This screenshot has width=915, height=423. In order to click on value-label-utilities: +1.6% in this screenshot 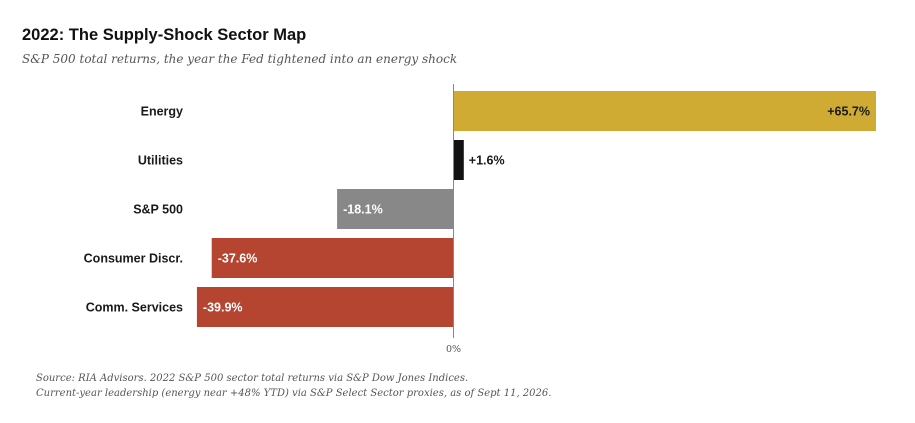, I will do `click(487, 161)`.